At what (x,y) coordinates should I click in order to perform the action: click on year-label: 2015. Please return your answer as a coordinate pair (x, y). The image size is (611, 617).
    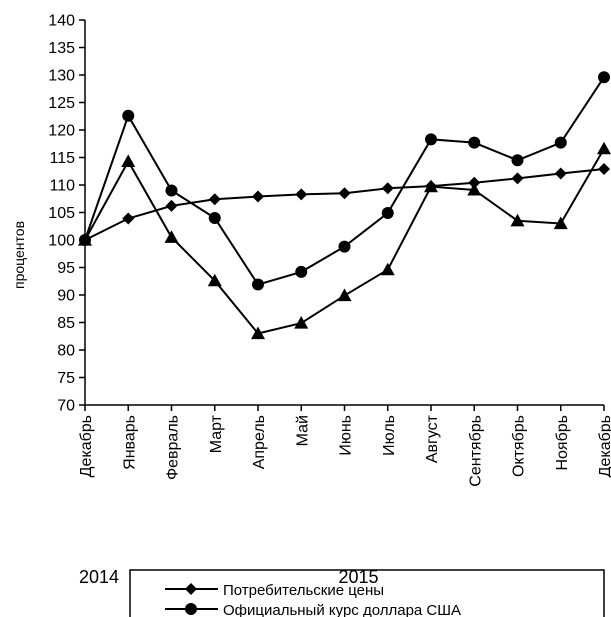
    Looking at the image, I should click on (359, 577).